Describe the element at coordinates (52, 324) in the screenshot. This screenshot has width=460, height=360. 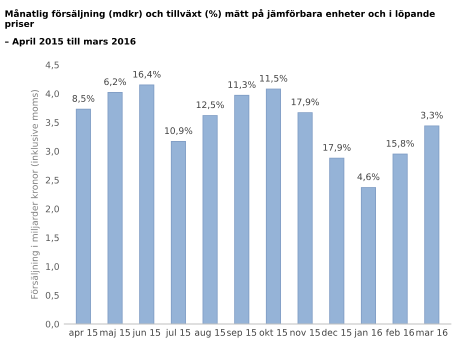
I see `y-tick-label: 0,0` at that location.